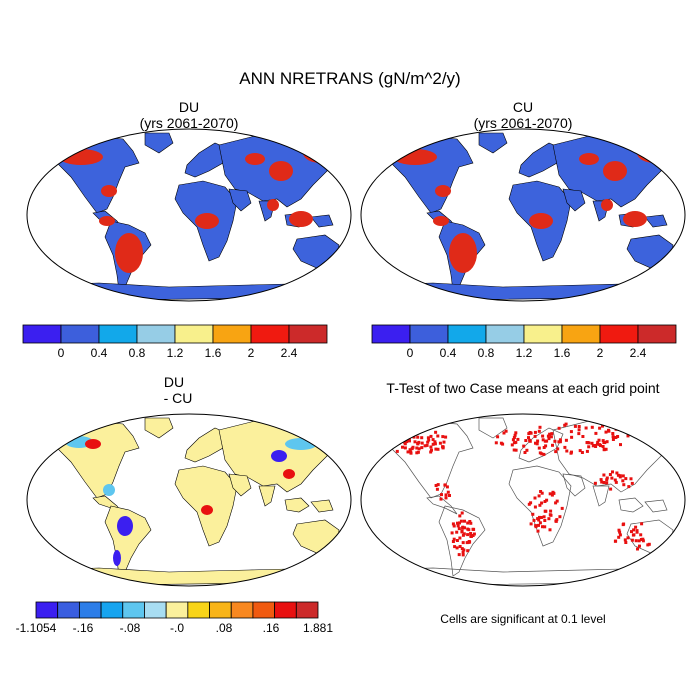 The image size is (700, 700). What do you see at coordinates (99, 353) in the screenshot?
I see `colorbar-tick-label: 0.4` at bounding box center [99, 353].